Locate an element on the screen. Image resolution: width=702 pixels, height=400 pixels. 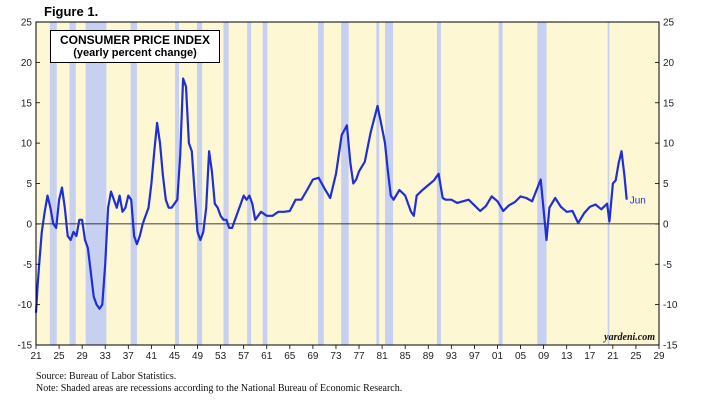
end-label: Jun is located at coordinates (638, 201).